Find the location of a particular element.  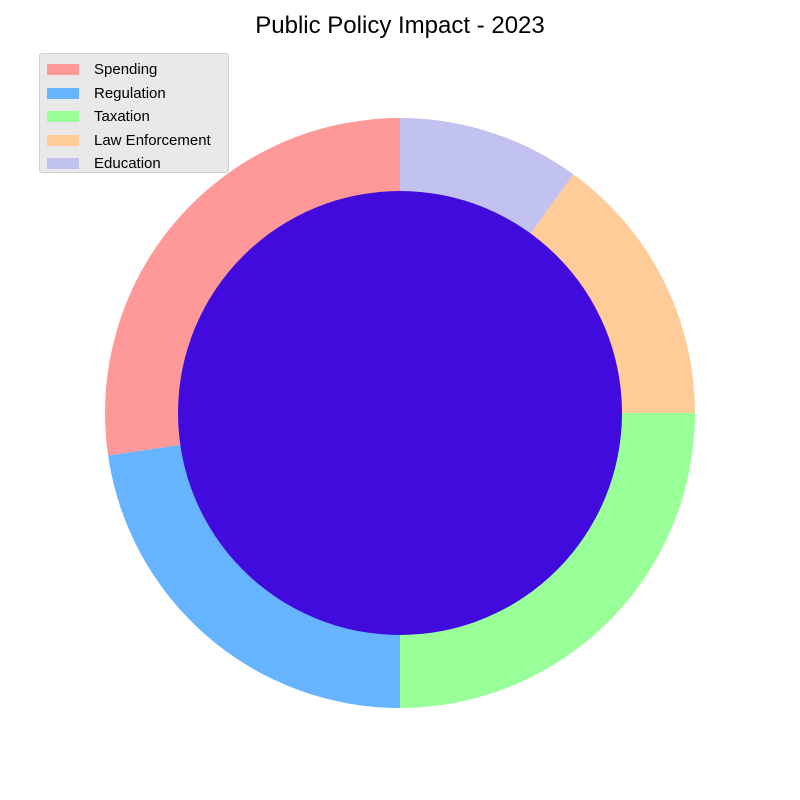

legend-item-education: Education is located at coordinates (137, 164).